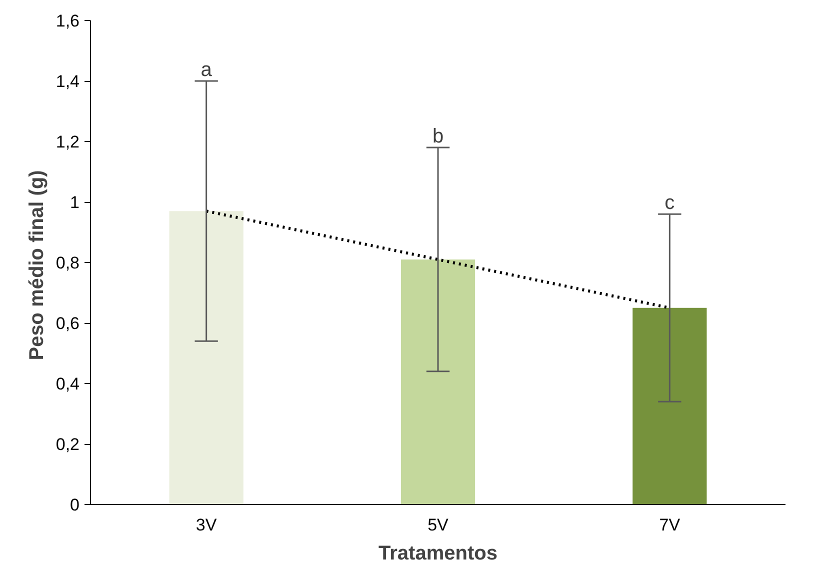  I want to click on y-tick-label: 0,6, so click(68, 323).